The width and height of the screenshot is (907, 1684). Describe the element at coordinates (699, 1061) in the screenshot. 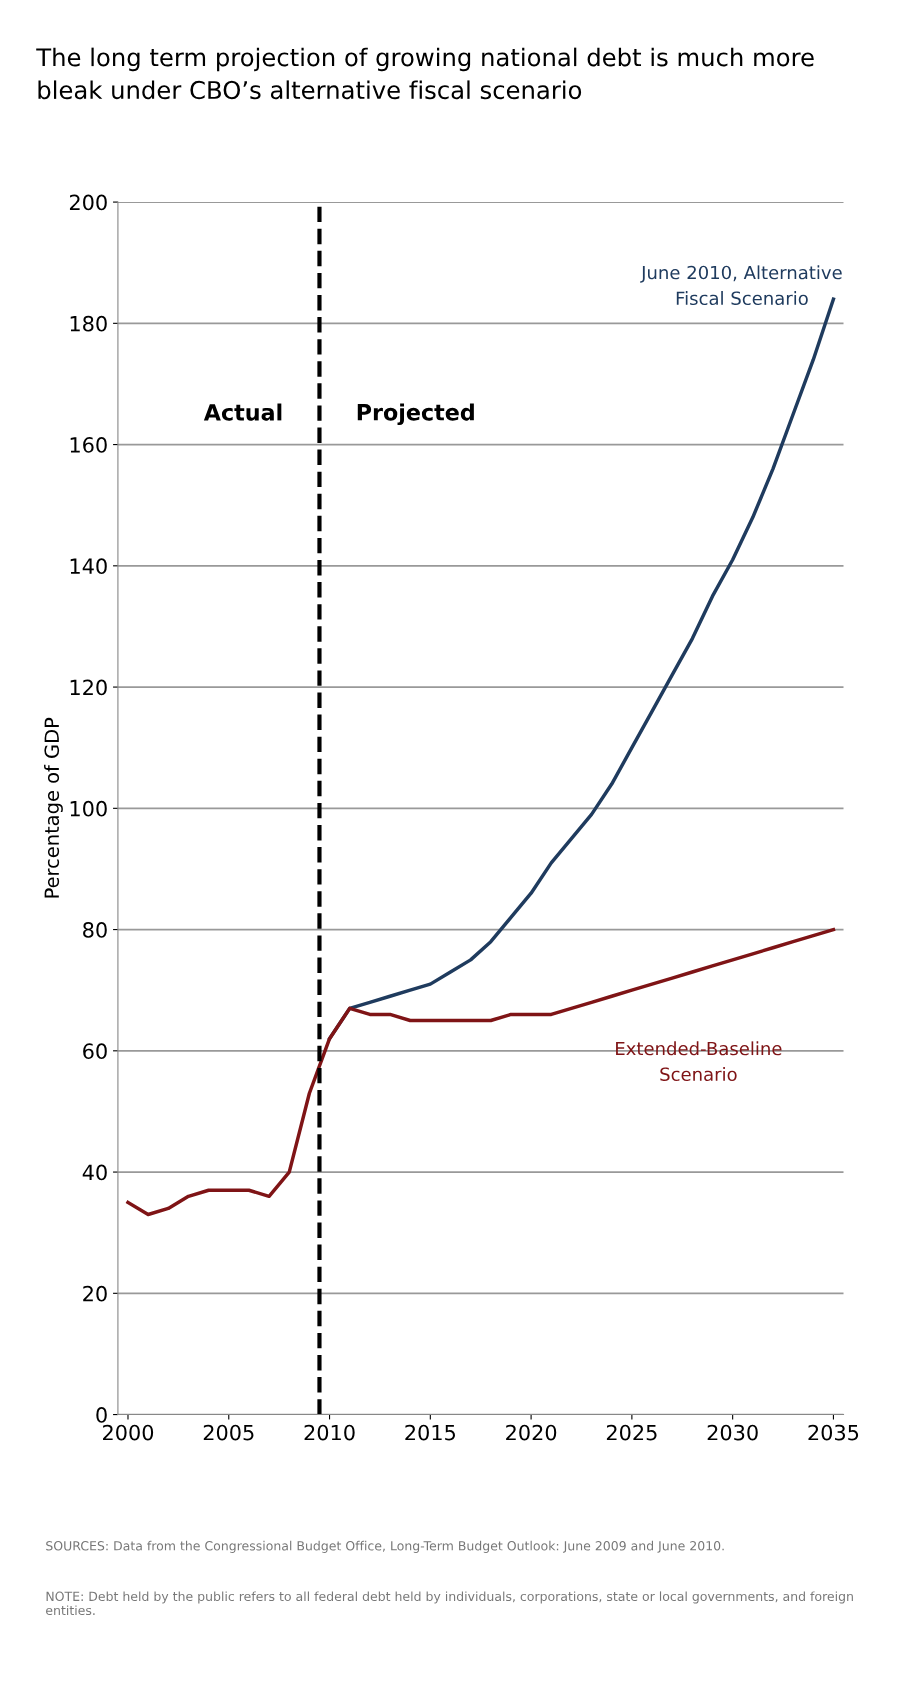

I see `text: Extended-Baseline Scenario` at that location.